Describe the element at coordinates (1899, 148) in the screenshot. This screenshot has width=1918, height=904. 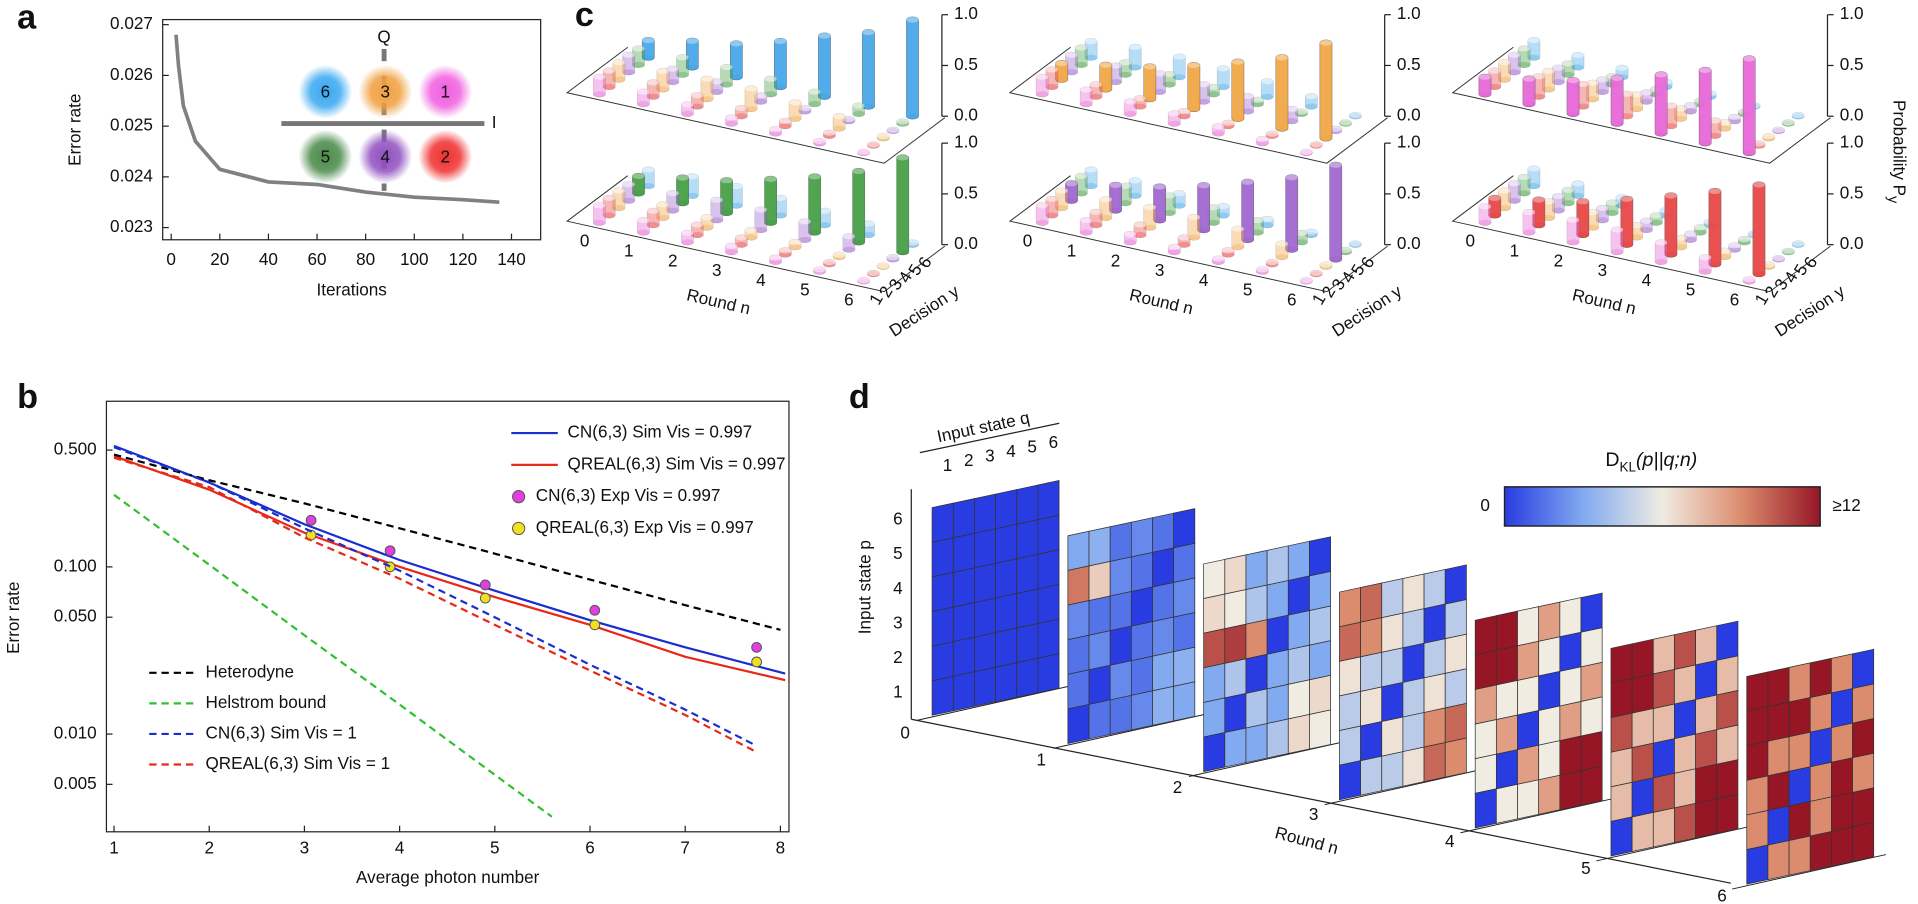
I see `z-axis-label-text: Probability P` at that location.